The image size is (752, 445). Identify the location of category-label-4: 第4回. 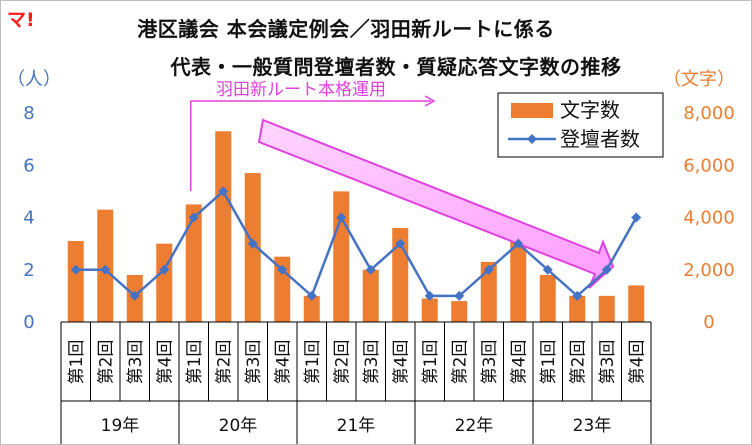
(165, 362).